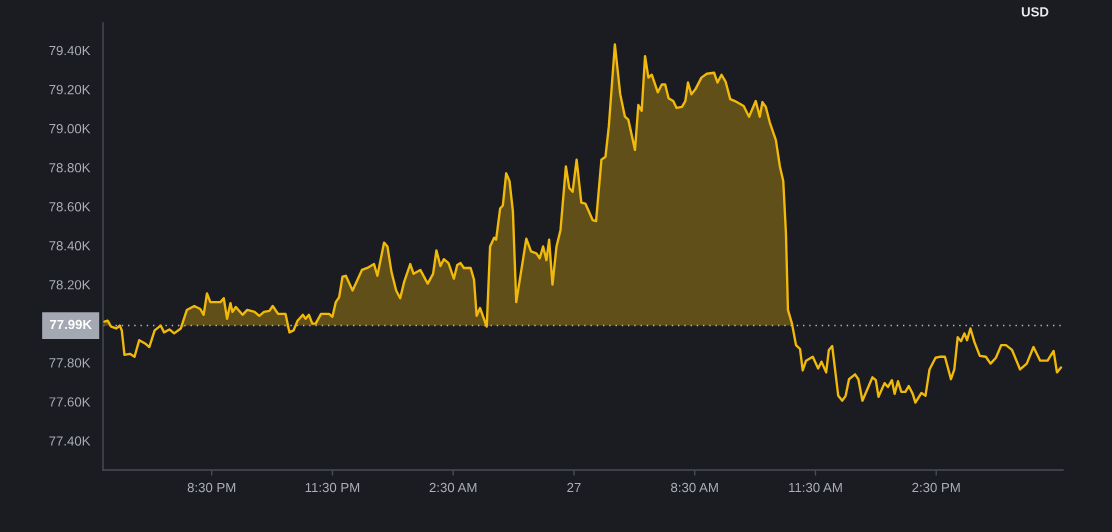  I want to click on y-tick-label: 77.80K, so click(70, 363).